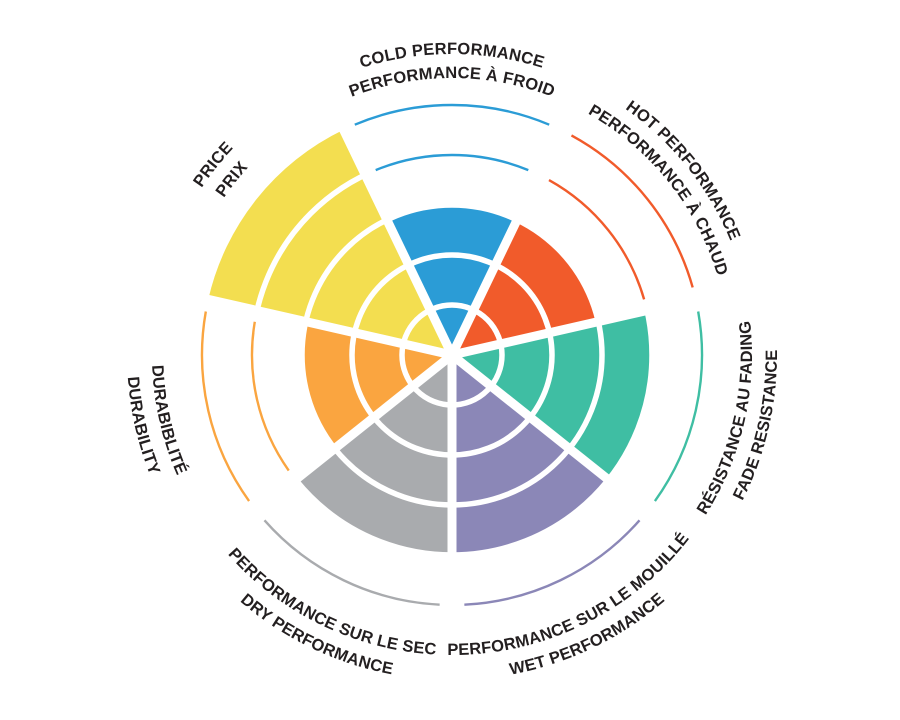 This screenshot has height=720, width=900. What do you see at coordinates (373, 455) in the screenshot?
I see `sector-dry-performance` at bounding box center [373, 455].